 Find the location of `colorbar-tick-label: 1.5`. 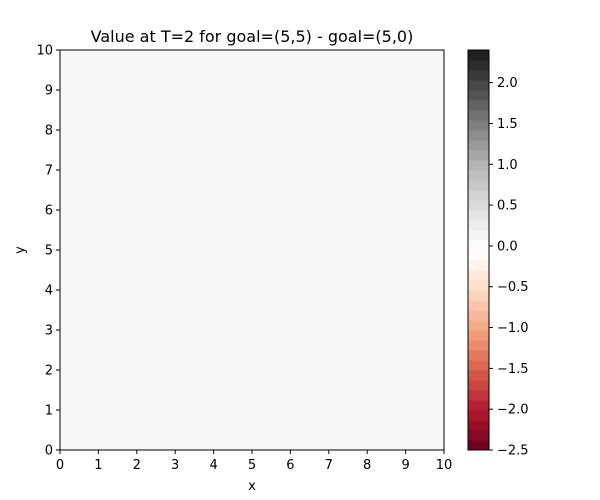

colorbar-tick-label: 1.5 is located at coordinates (507, 124).